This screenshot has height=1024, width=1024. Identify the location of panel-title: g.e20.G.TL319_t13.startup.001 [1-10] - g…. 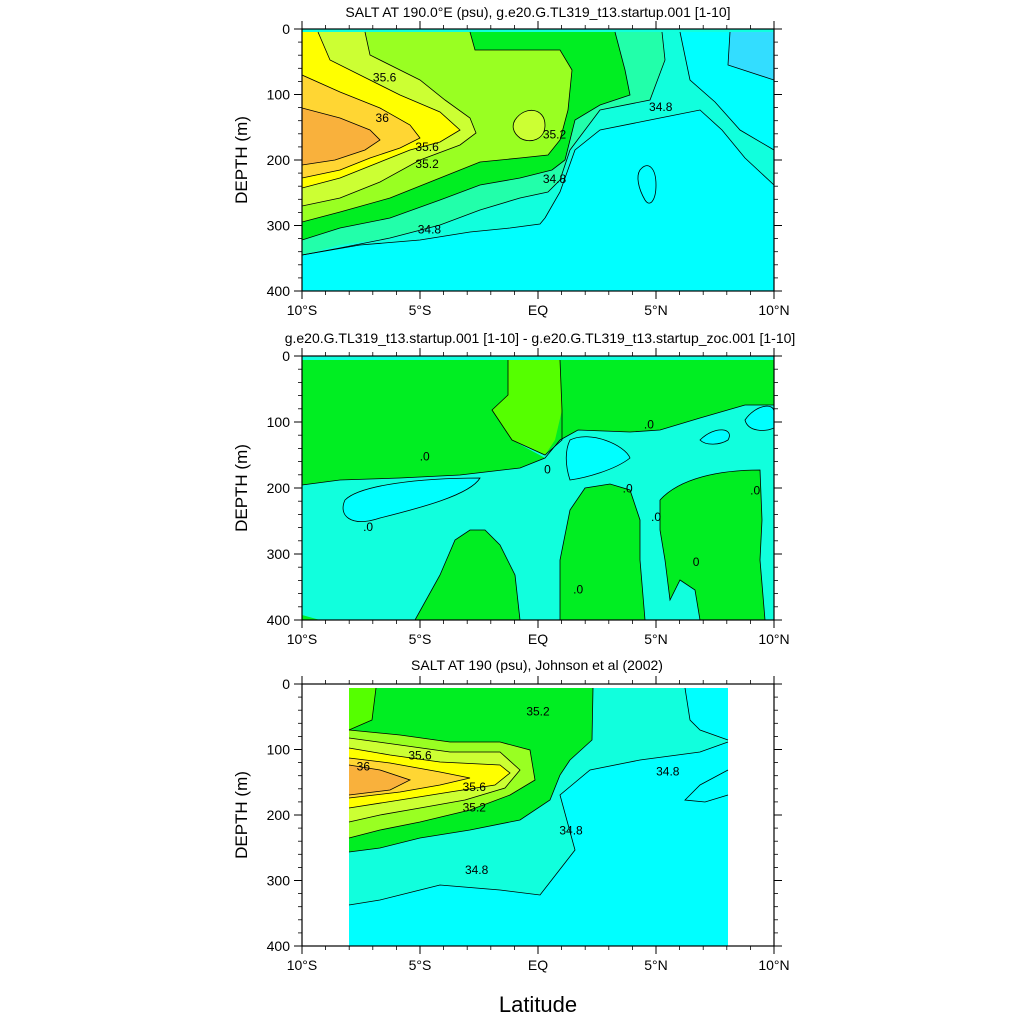
(540, 338).